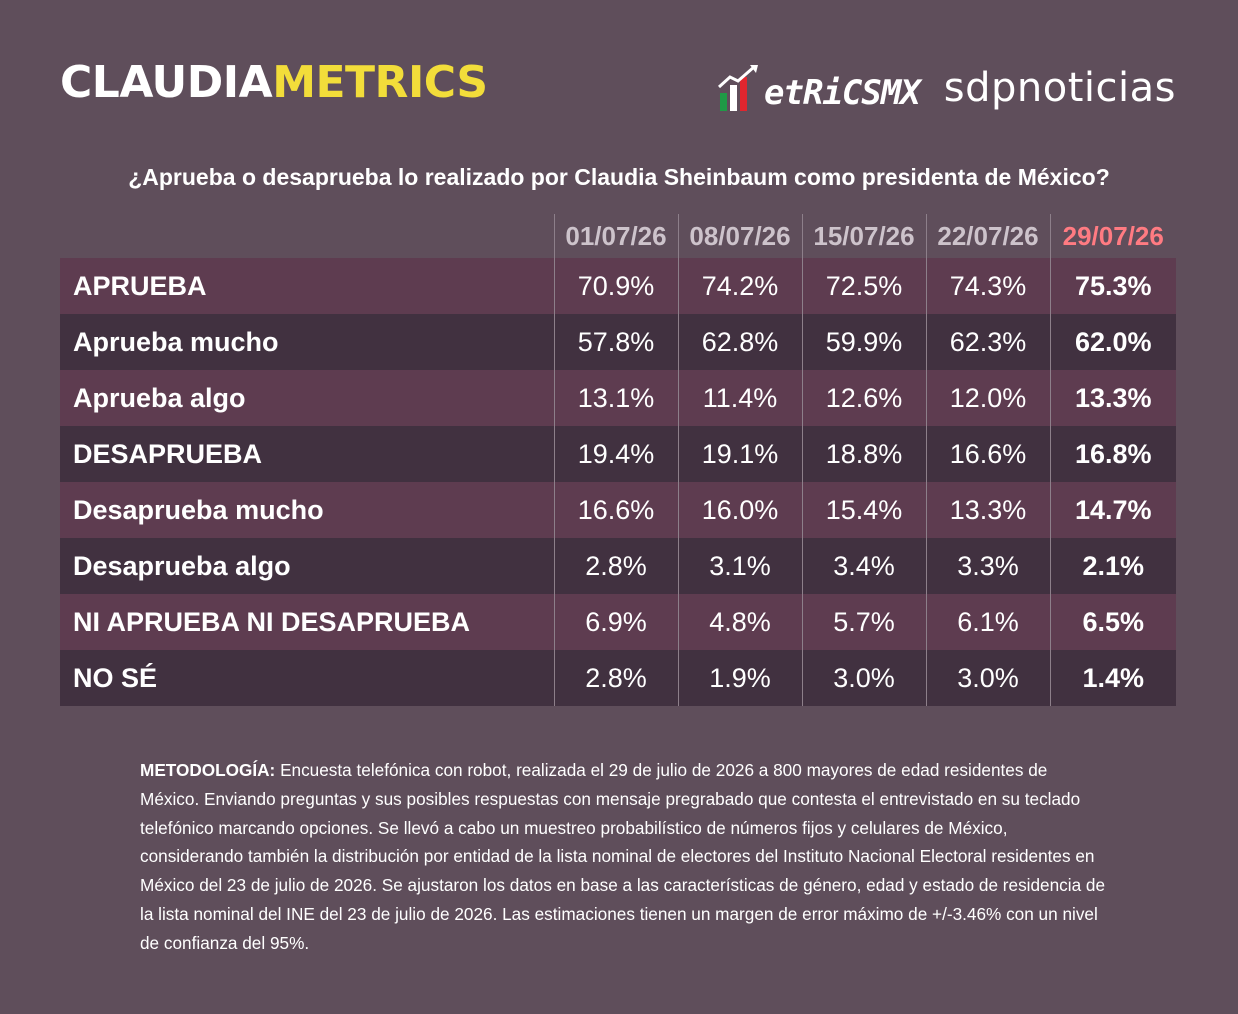  I want to click on column-header: 01/07/26, so click(615, 236).